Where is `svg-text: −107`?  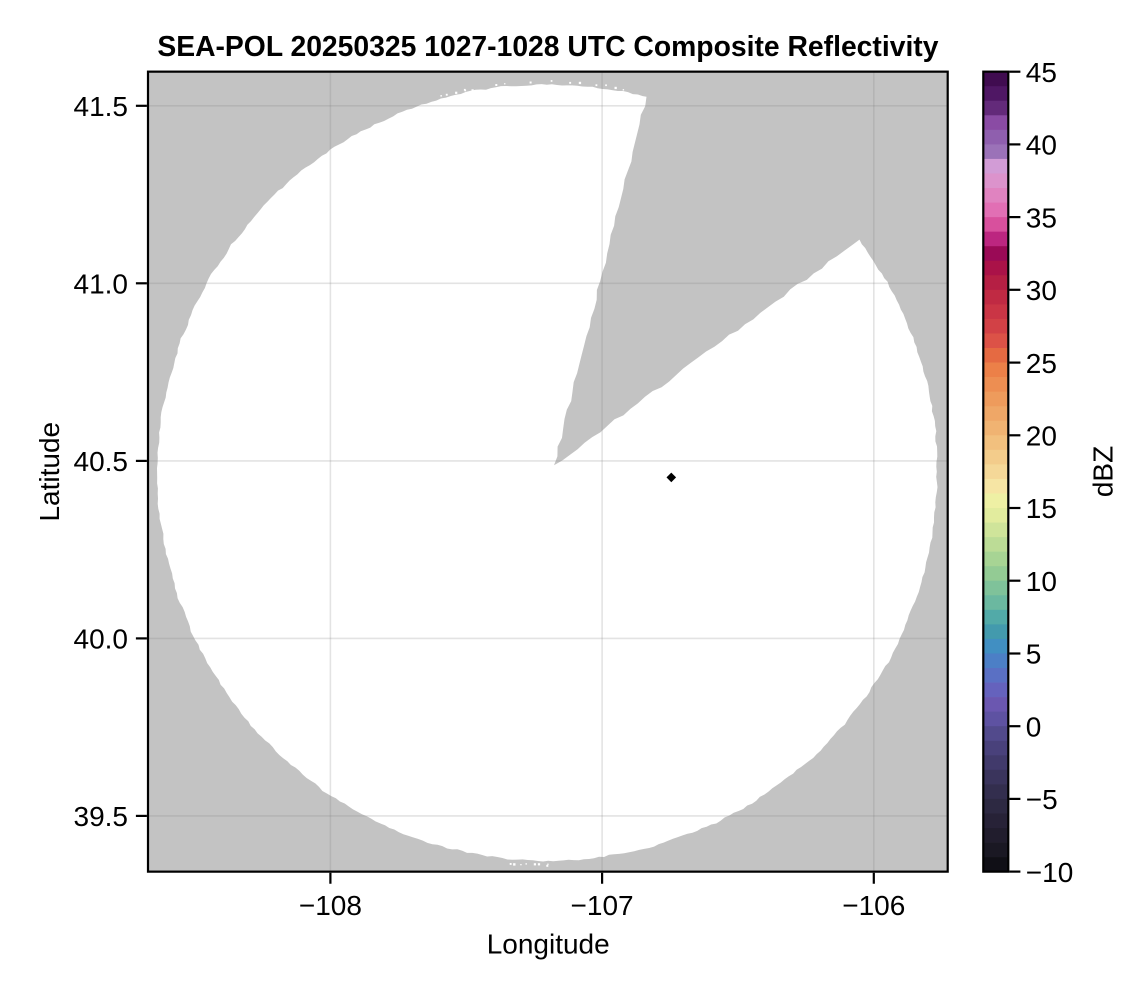 svg-text: −107 is located at coordinates (602, 905).